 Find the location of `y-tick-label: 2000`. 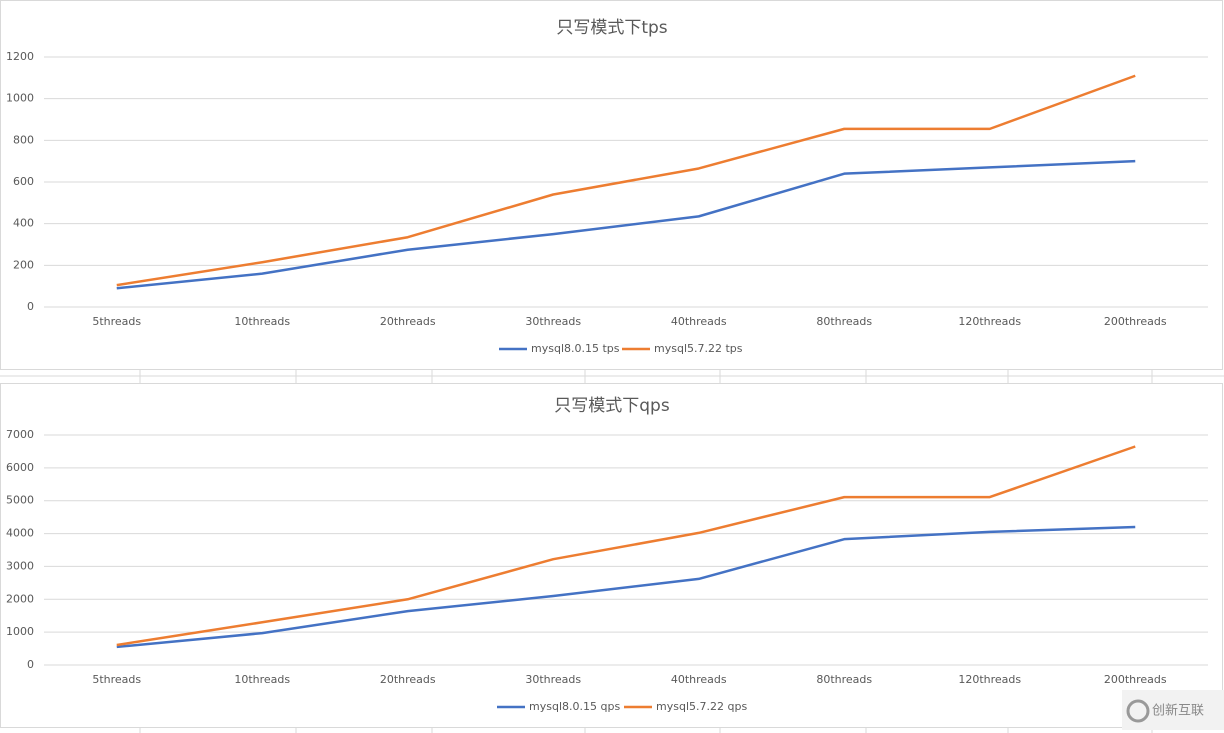

y-tick-label: 2000 is located at coordinates (20, 598).